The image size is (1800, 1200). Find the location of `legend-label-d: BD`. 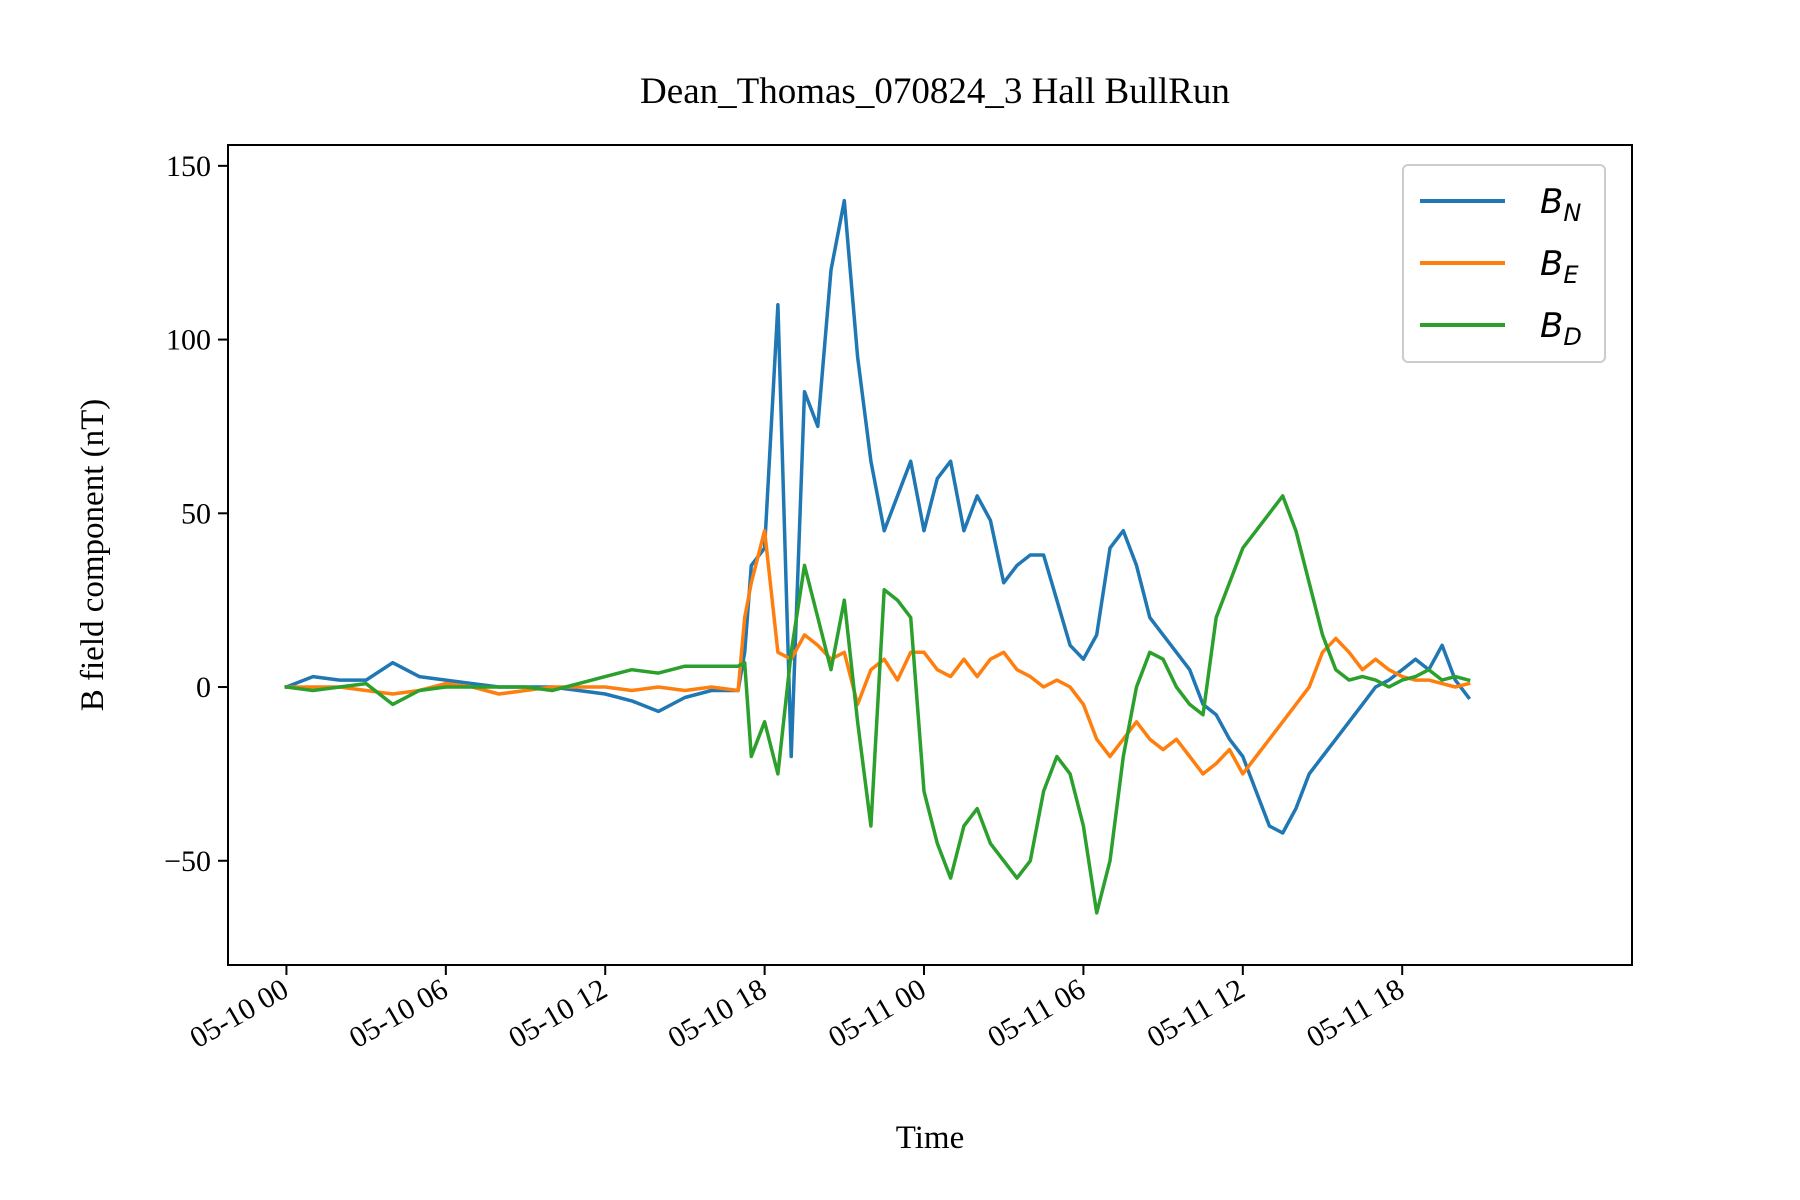

legend-label-d: BD is located at coordinates (1561, 328).